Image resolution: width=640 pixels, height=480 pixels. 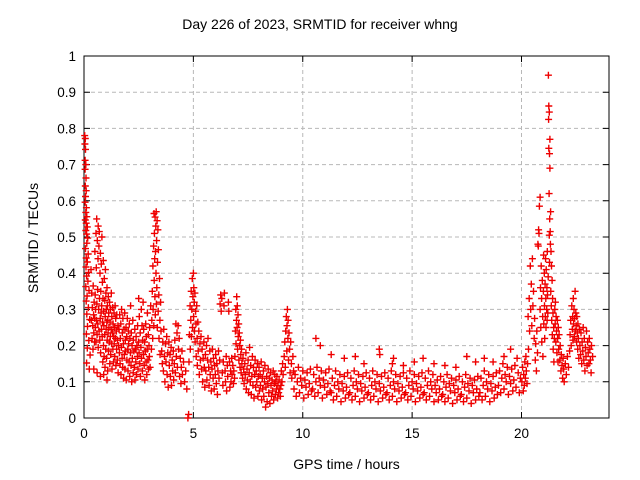 What do you see at coordinates (66, 128) in the screenshot?
I see `y-tick-label: 0.8` at bounding box center [66, 128].